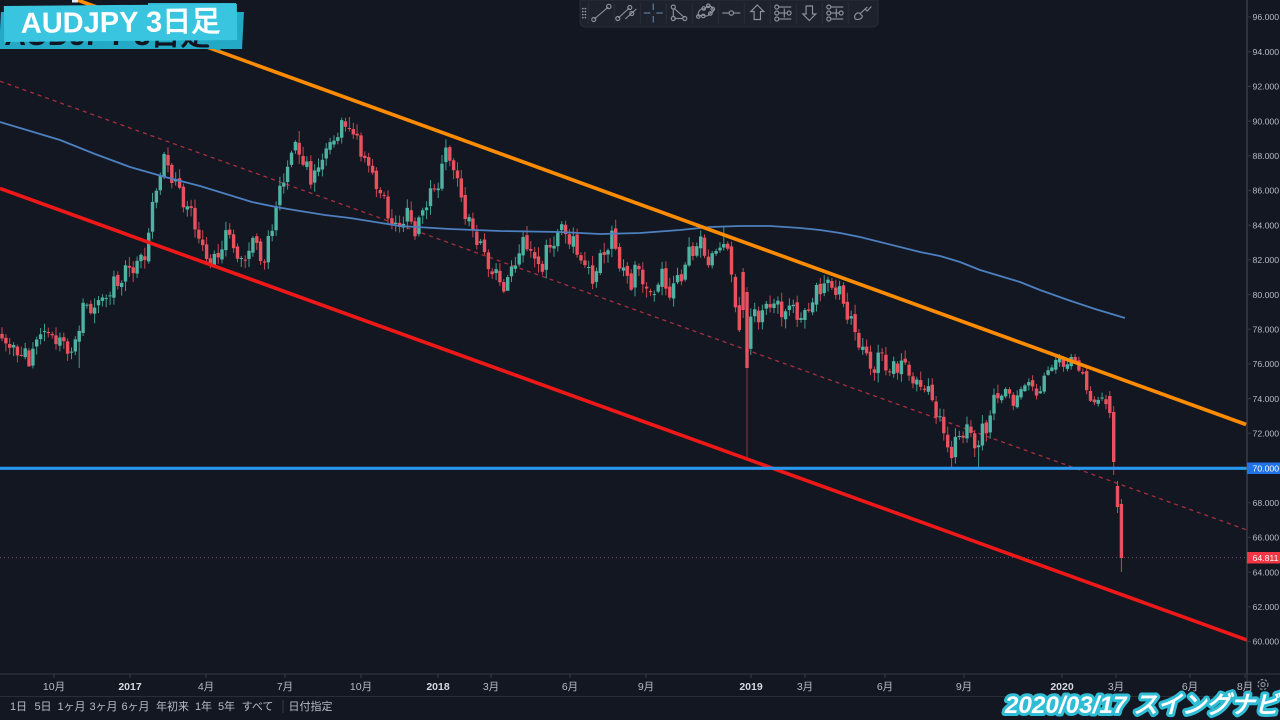 Image resolution: width=1280 pixels, height=720 pixels. I want to click on svg-text: 7月, so click(285, 687).